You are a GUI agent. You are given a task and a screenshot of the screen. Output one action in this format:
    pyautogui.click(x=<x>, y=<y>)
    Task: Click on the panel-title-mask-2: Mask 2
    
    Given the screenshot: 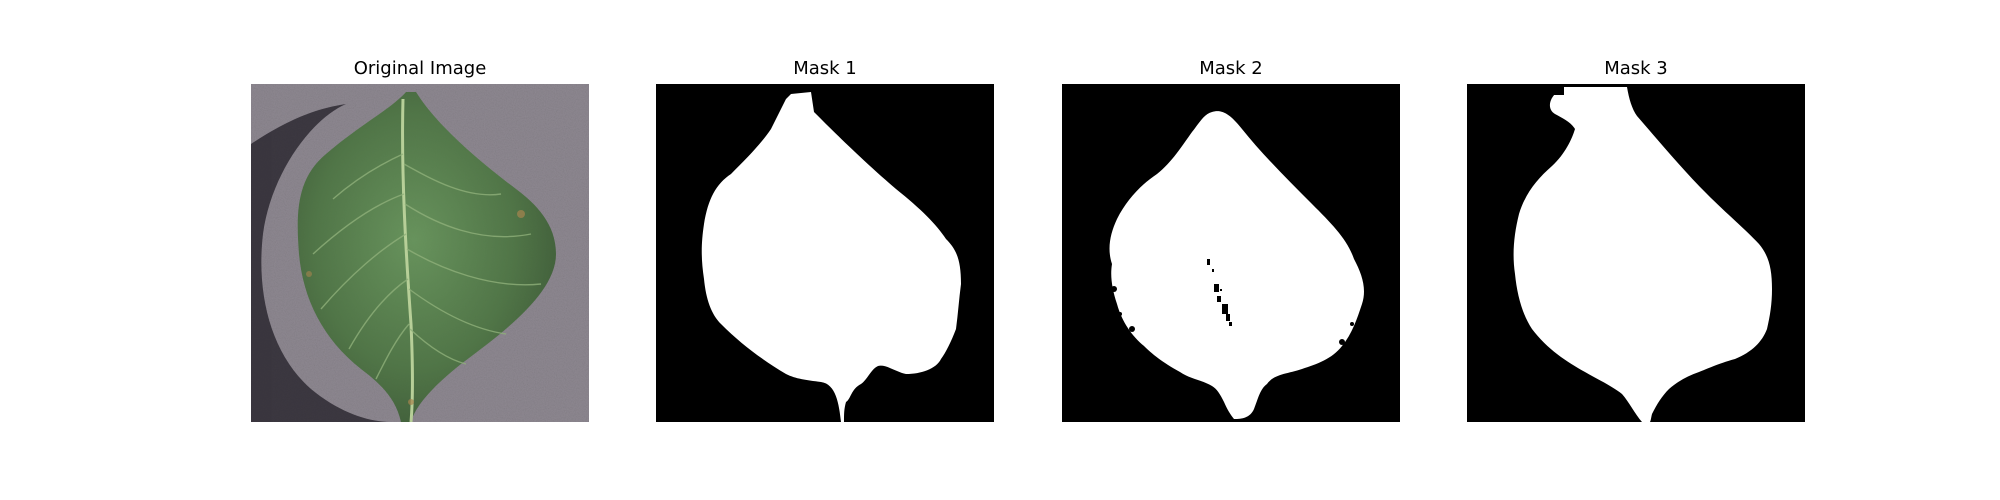 What is the action you would take?
    pyautogui.click(x=1231, y=68)
    